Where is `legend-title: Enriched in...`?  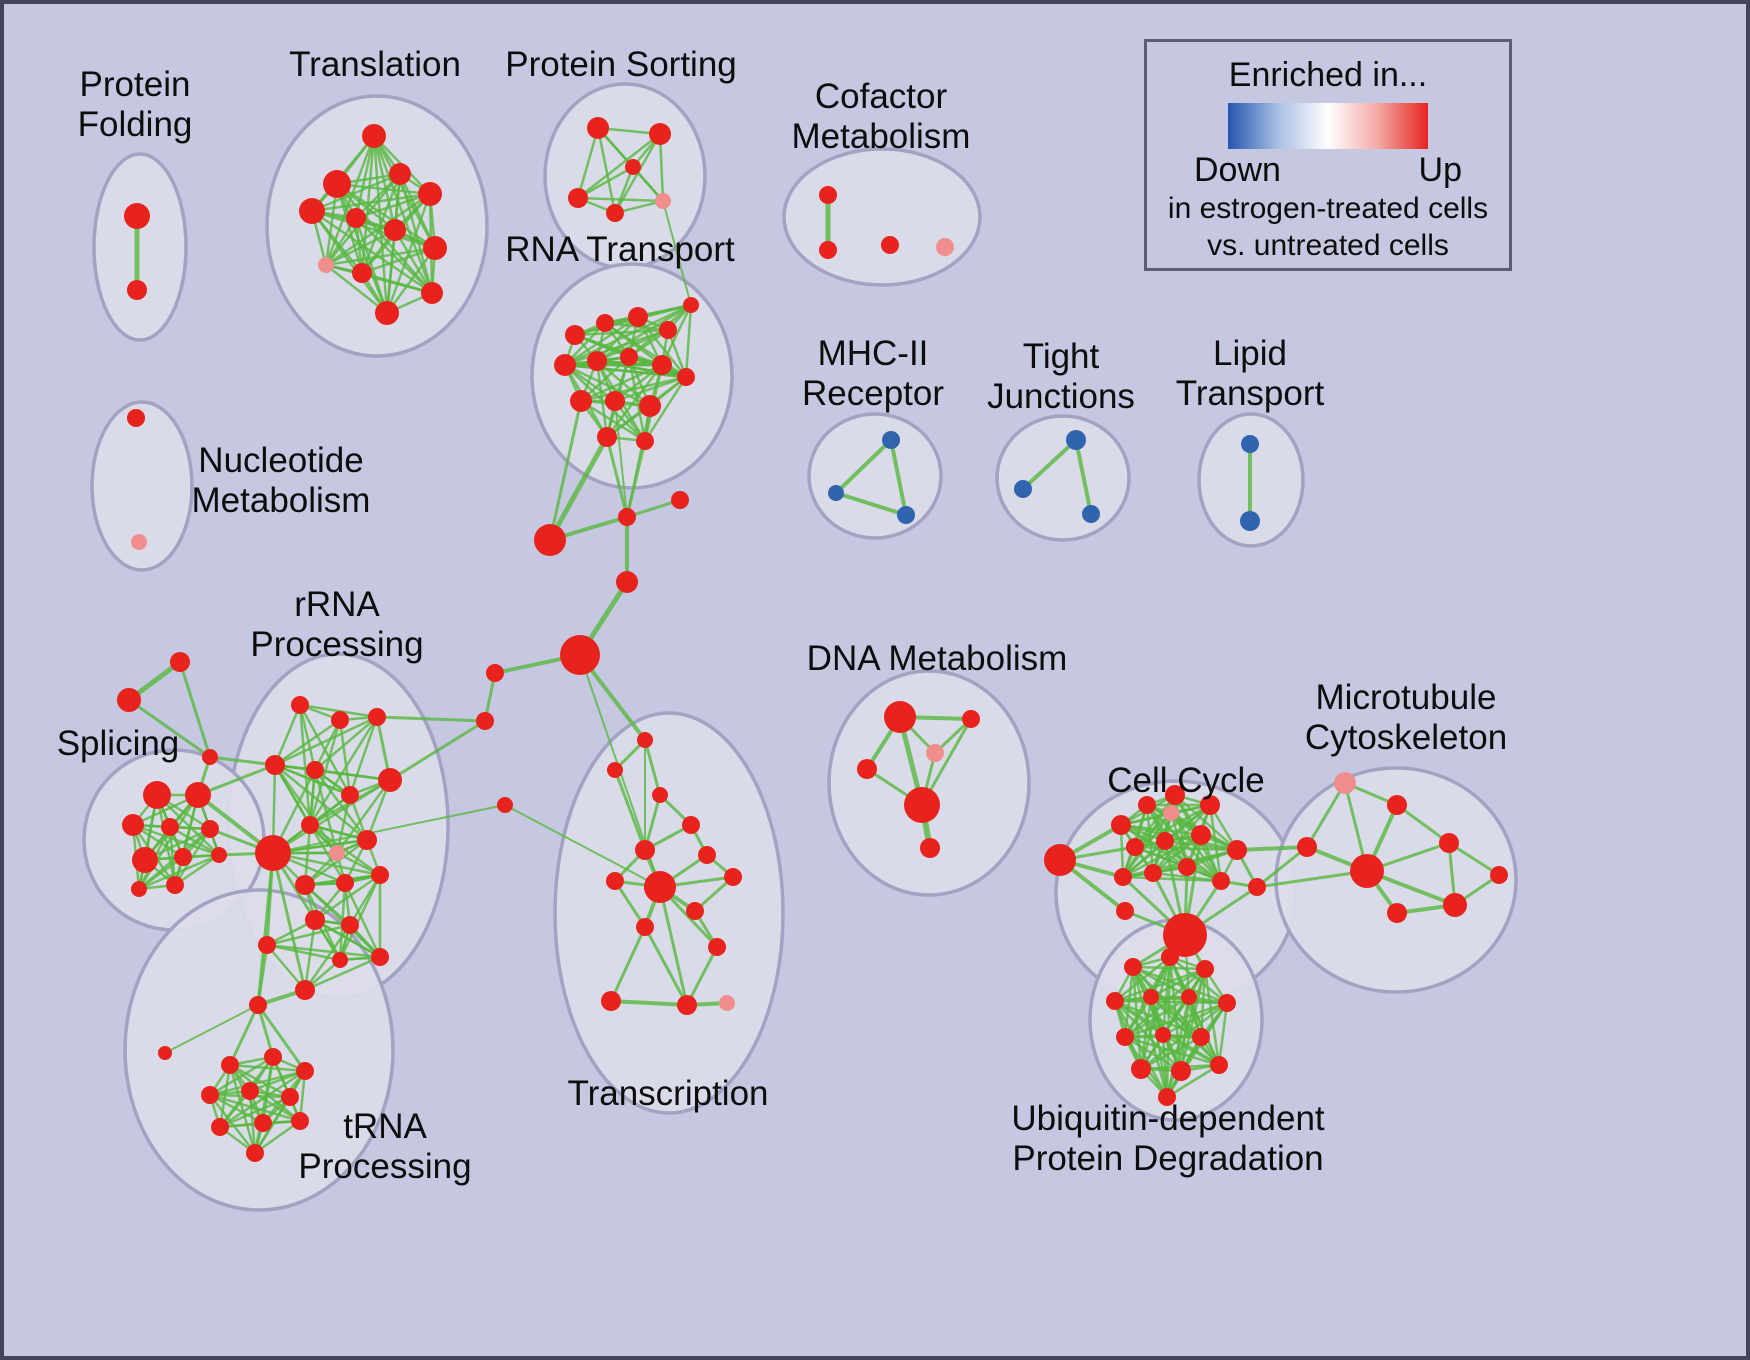
legend-title: Enriched in... is located at coordinates (1328, 75).